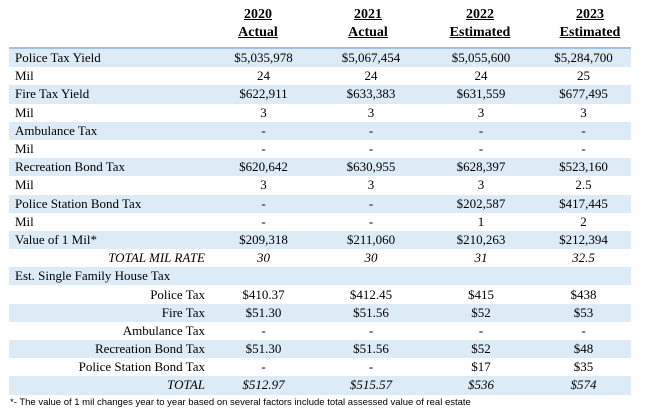 This screenshot has height=420, width=659. I want to click on cell-value: $211,060, so click(371, 240).